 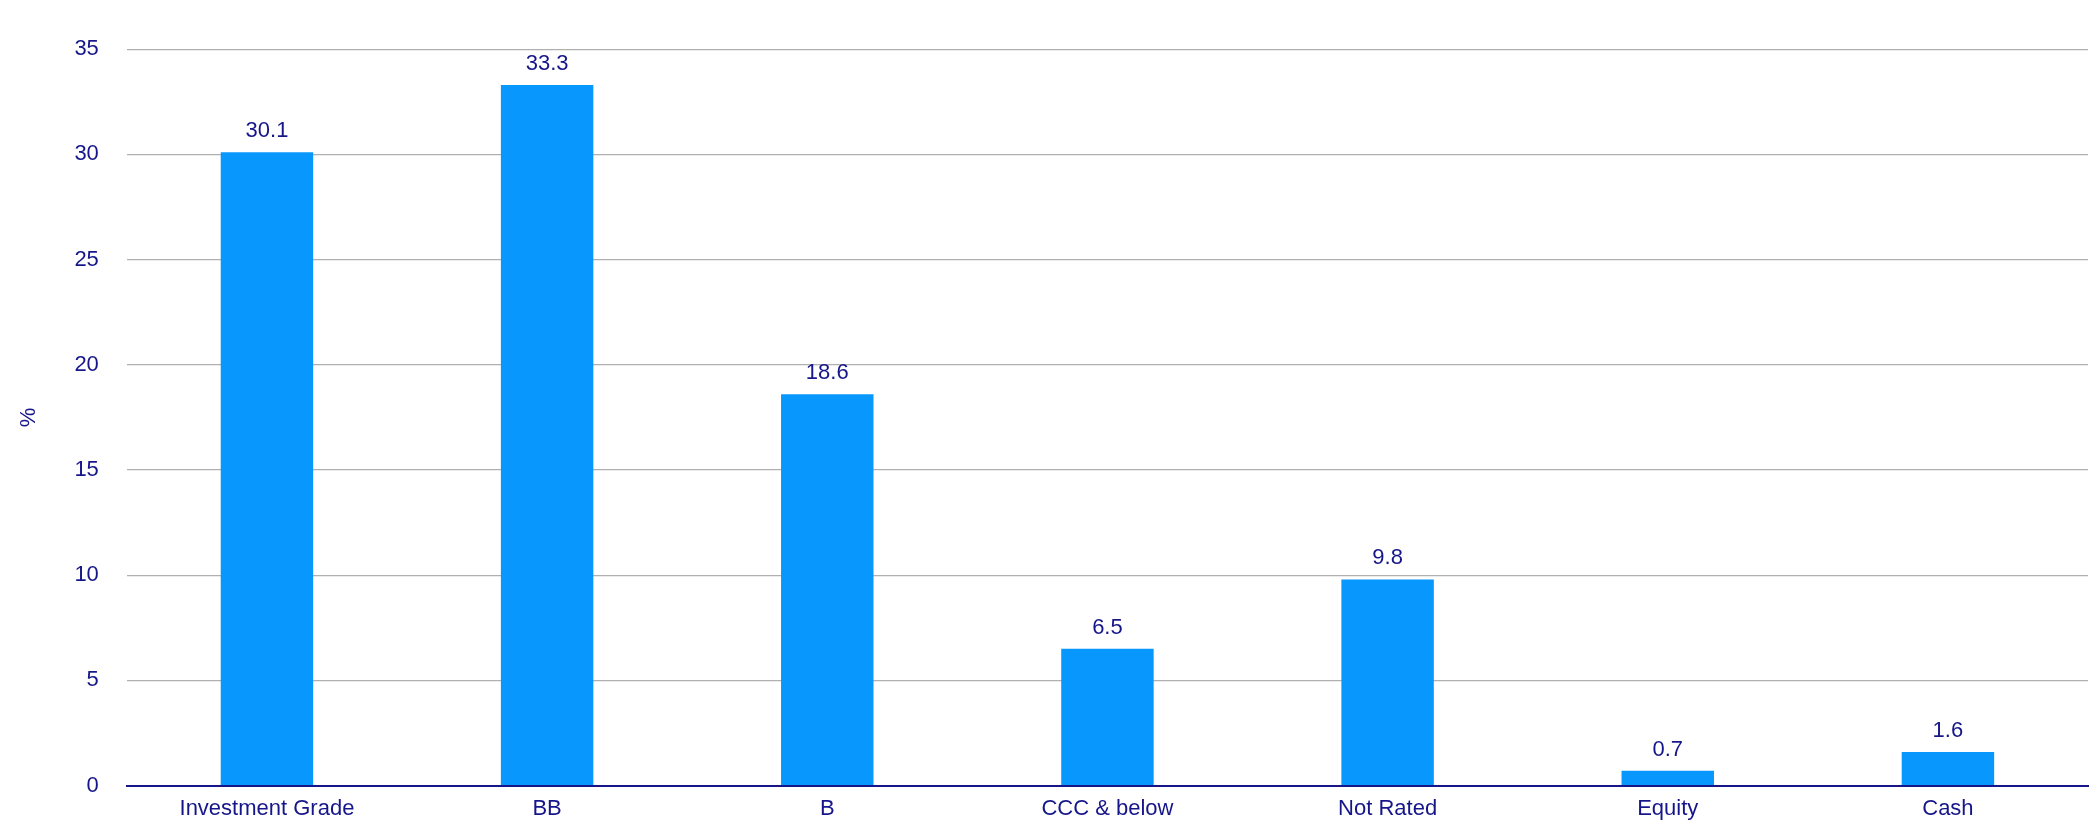 What do you see at coordinates (827, 807) in the screenshot?
I see `x-tick-label: B` at bounding box center [827, 807].